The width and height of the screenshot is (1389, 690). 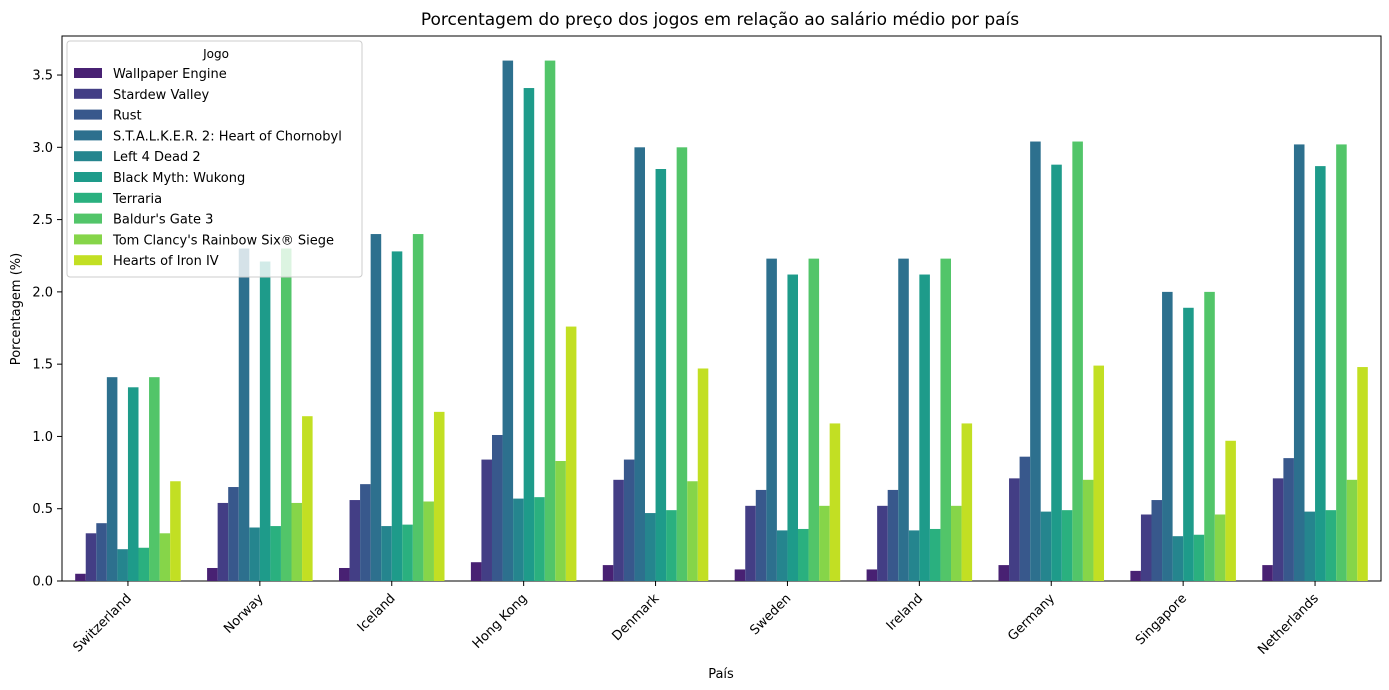 What do you see at coordinates (42, 148) in the screenshot?
I see `y-tick-label: 3.0` at bounding box center [42, 148].